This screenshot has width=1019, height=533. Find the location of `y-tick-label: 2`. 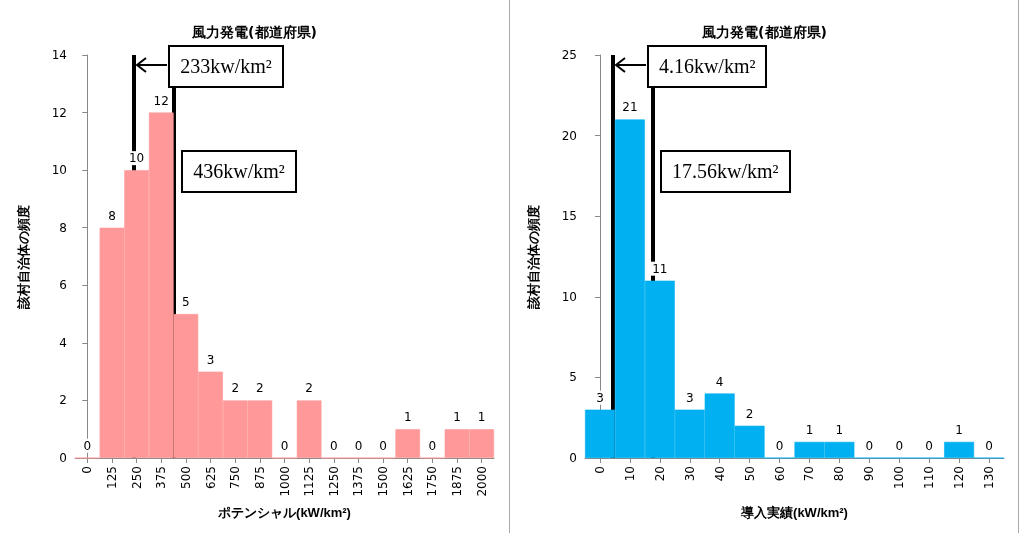

y-tick-label: 2 is located at coordinates (63, 400).